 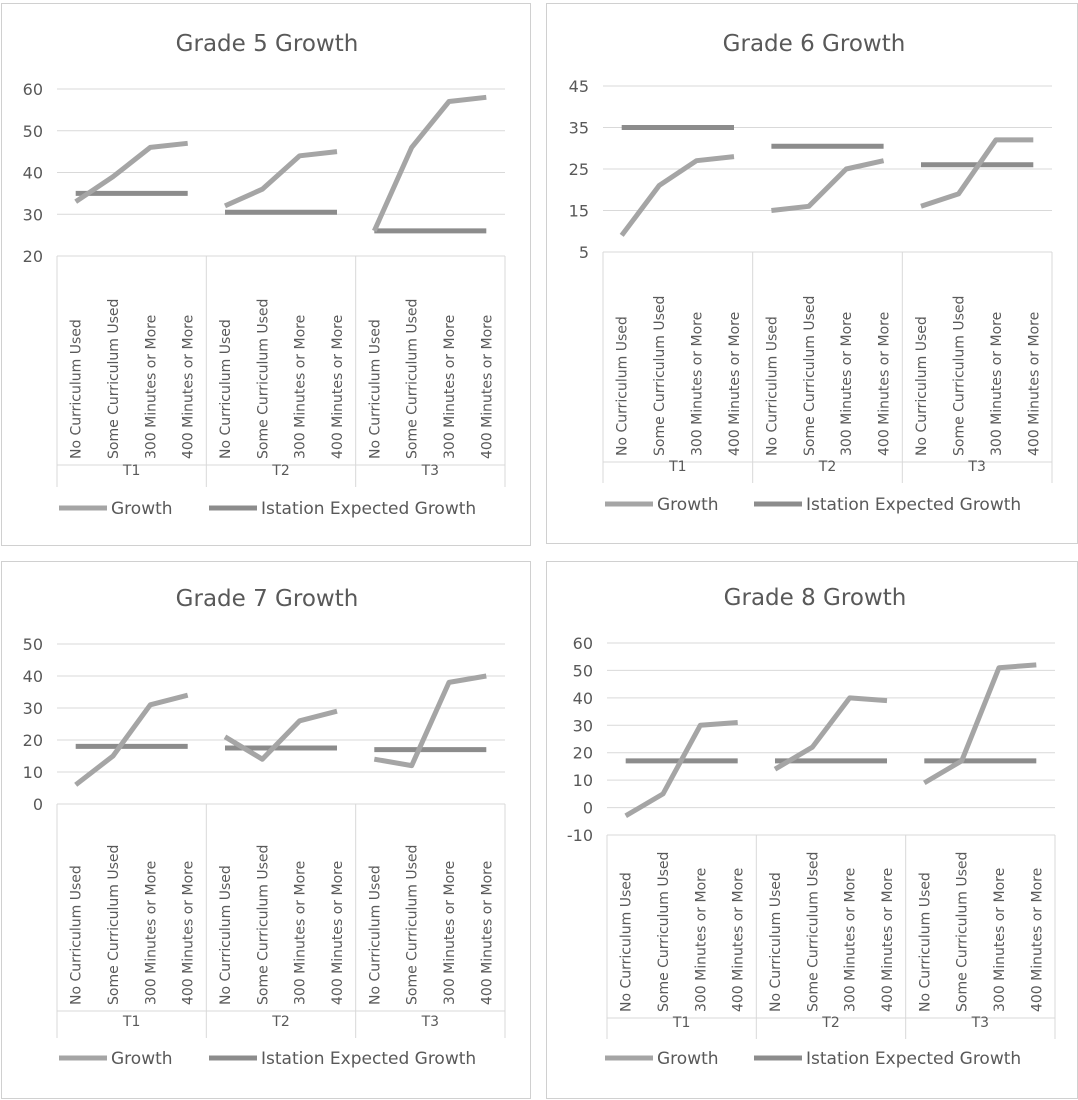 What do you see at coordinates (580, 835) in the screenshot?
I see `y-tick-label: -10` at bounding box center [580, 835].